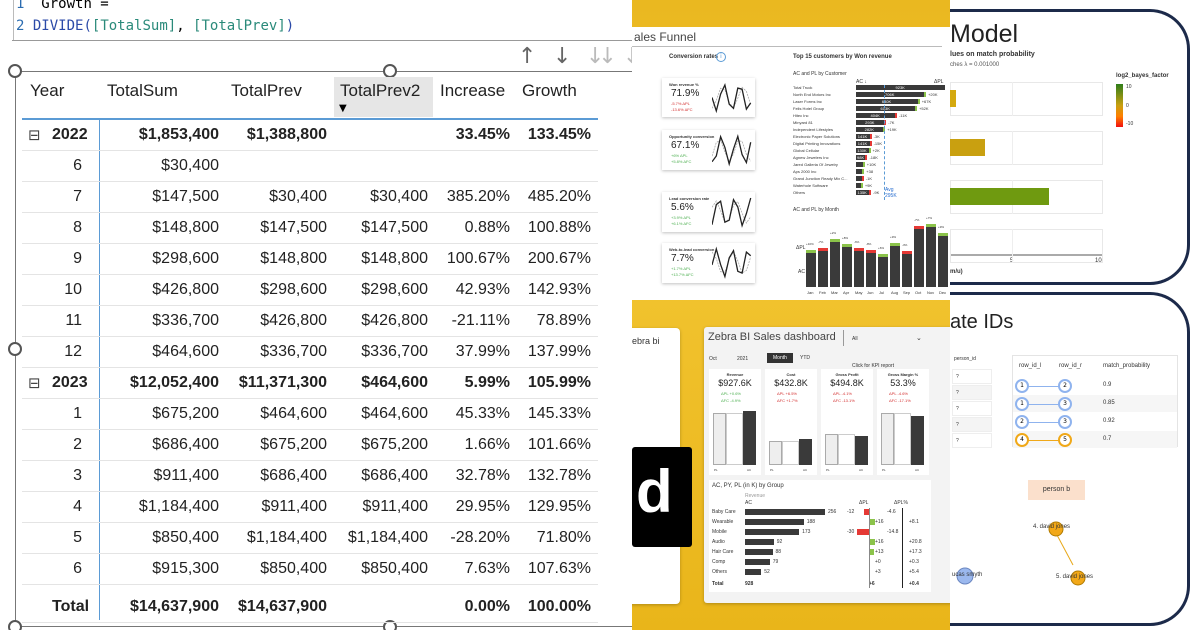 The image size is (1200, 630). Describe the element at coordinates (1065, 386) in the screenshot. I see `row-id-right: 2` at that location.